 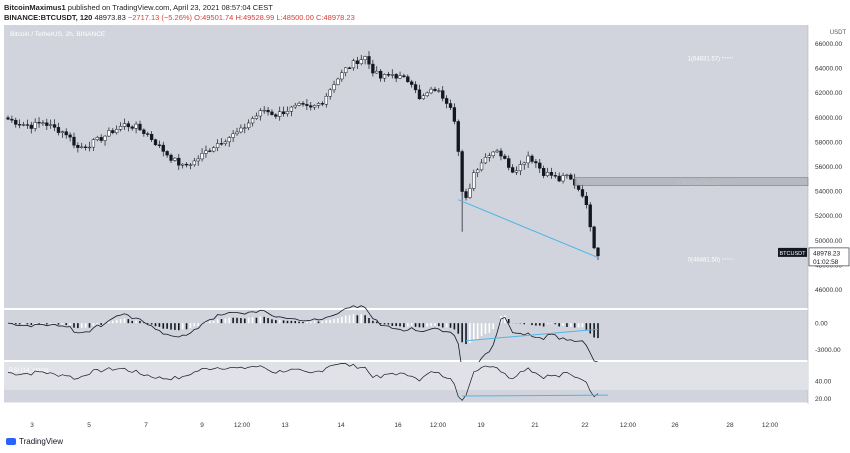 I want to click on price-tick-label: 66000.00, so click(x=828, y=44).